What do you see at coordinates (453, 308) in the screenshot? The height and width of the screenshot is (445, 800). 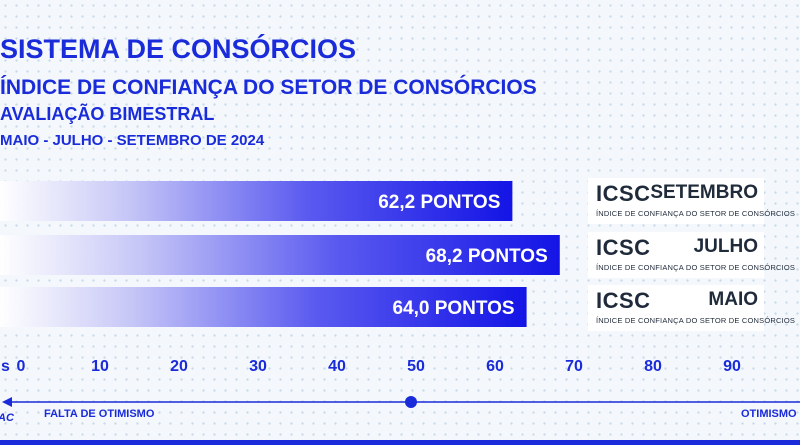 I see `bar-value-label: 64,0 PONTOS` at bounding box center [453, 308].